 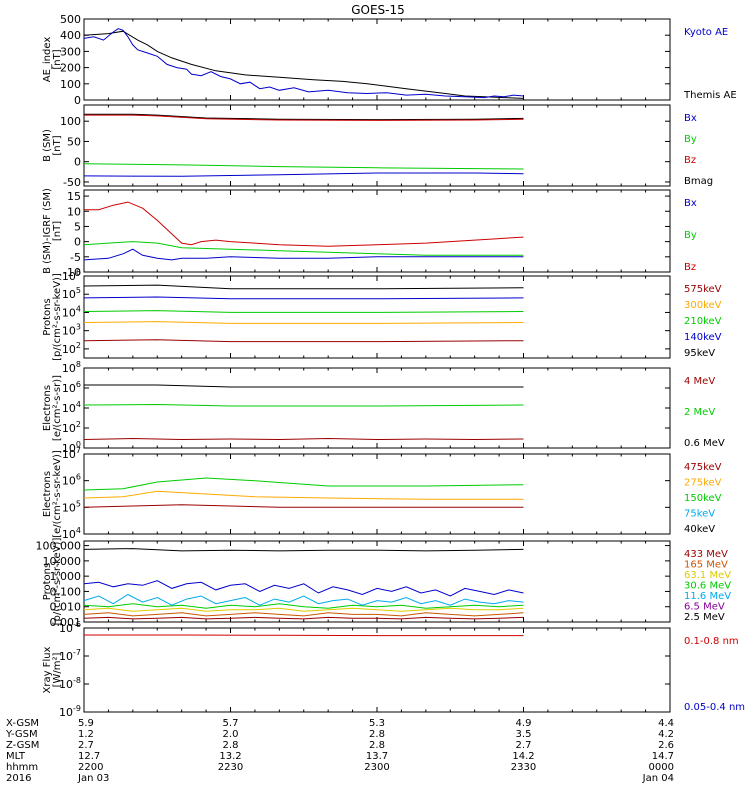 I want to click on x-row-label: MLT, so click(x=16, y=756).